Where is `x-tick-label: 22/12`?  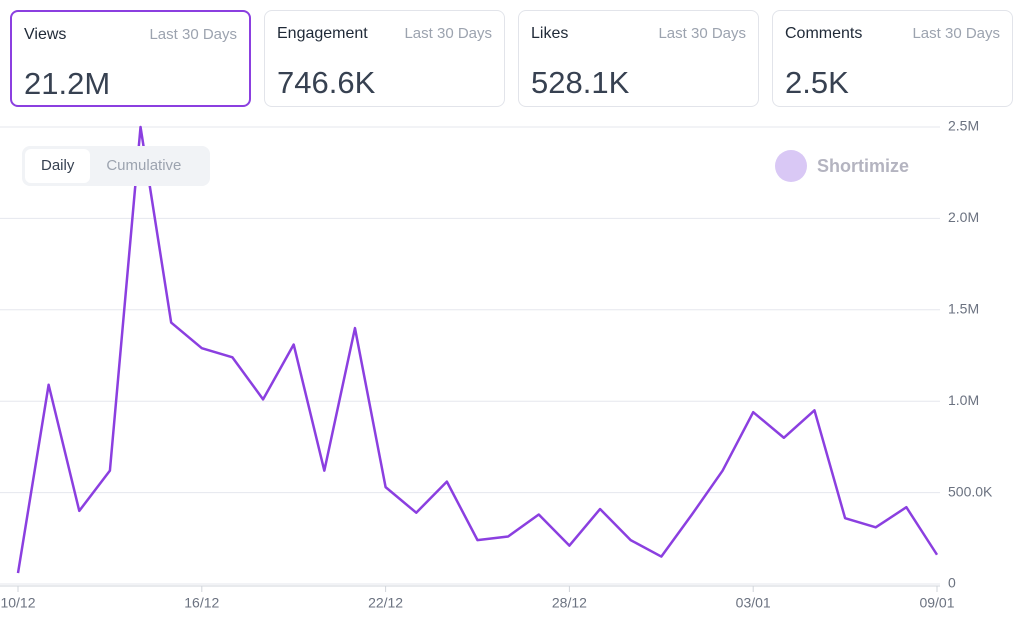 x-tick-label: 22/12 is located at coordinates (385, 603).